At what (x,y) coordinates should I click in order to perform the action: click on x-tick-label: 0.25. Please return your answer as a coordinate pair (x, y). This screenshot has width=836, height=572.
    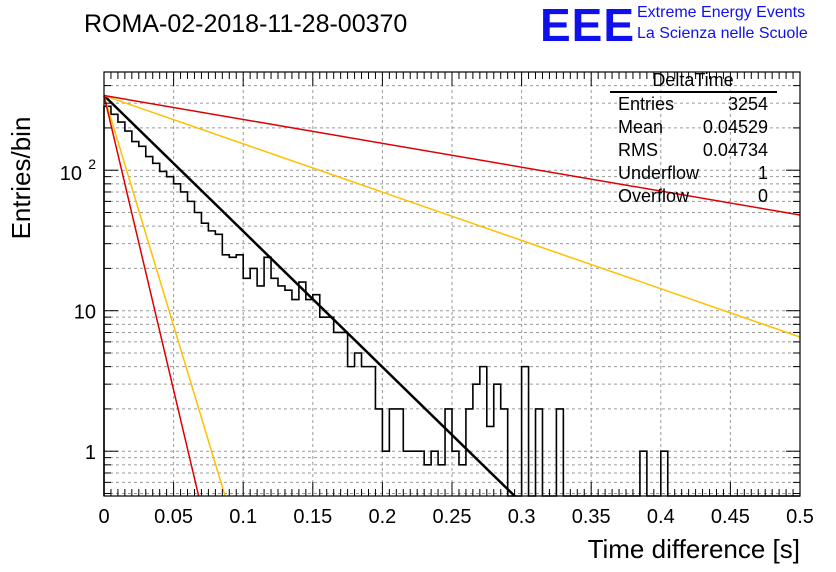
    Looking at the image, I should click on (452, 517).